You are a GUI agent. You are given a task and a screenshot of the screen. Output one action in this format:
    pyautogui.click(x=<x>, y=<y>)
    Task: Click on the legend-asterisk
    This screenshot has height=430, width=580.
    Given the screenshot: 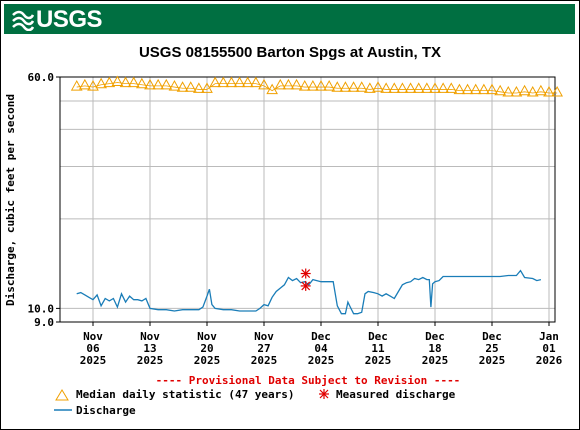 What is the action you would take?
    pyautogui.click(x=324, y=394)
    